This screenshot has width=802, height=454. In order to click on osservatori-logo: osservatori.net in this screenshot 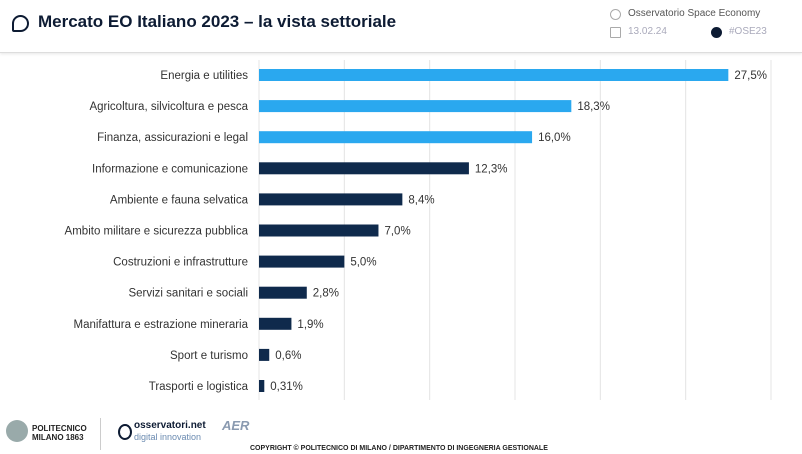, I will do `click(170, 425)`.